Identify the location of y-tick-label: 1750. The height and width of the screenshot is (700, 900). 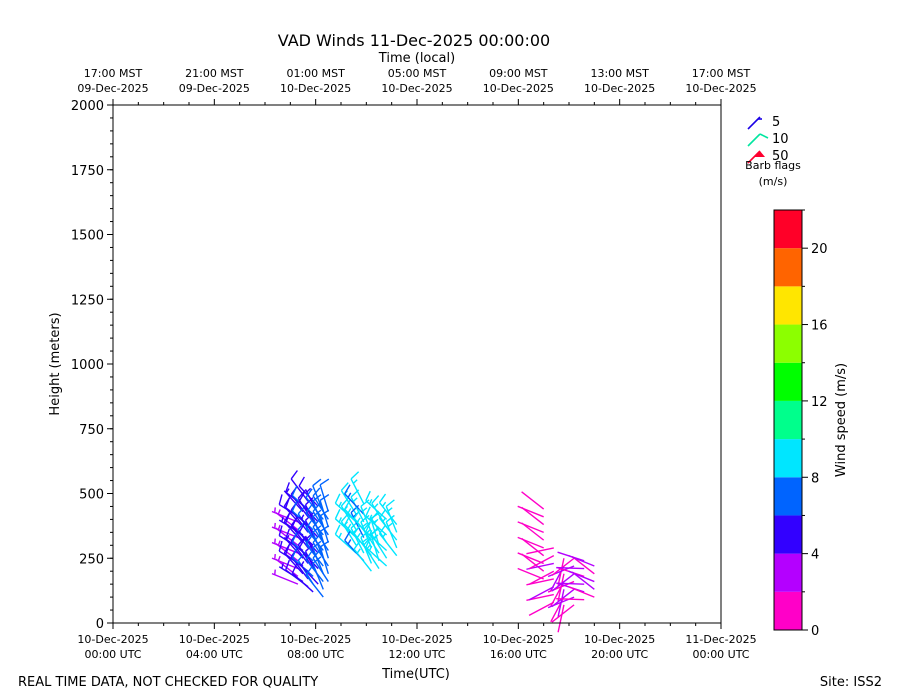
(87, 171).